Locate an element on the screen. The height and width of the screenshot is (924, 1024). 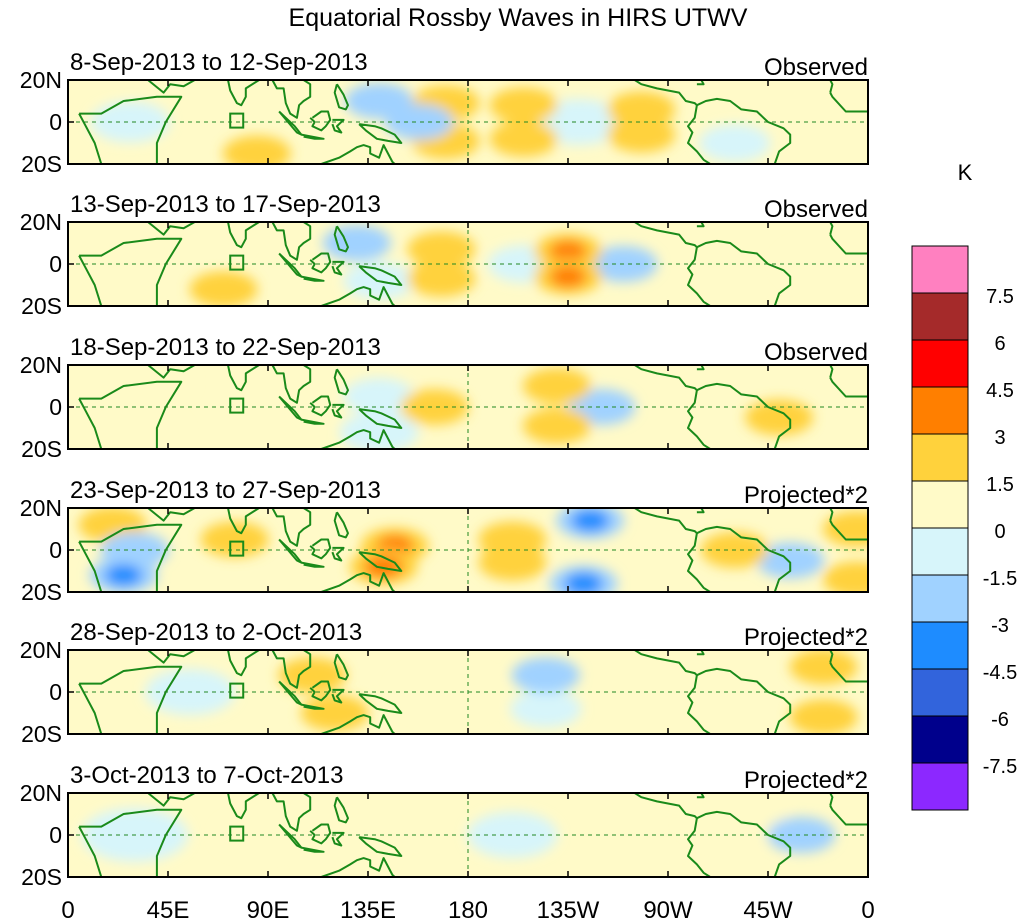
panel-status: Observed is located at coordinates (816, 67).